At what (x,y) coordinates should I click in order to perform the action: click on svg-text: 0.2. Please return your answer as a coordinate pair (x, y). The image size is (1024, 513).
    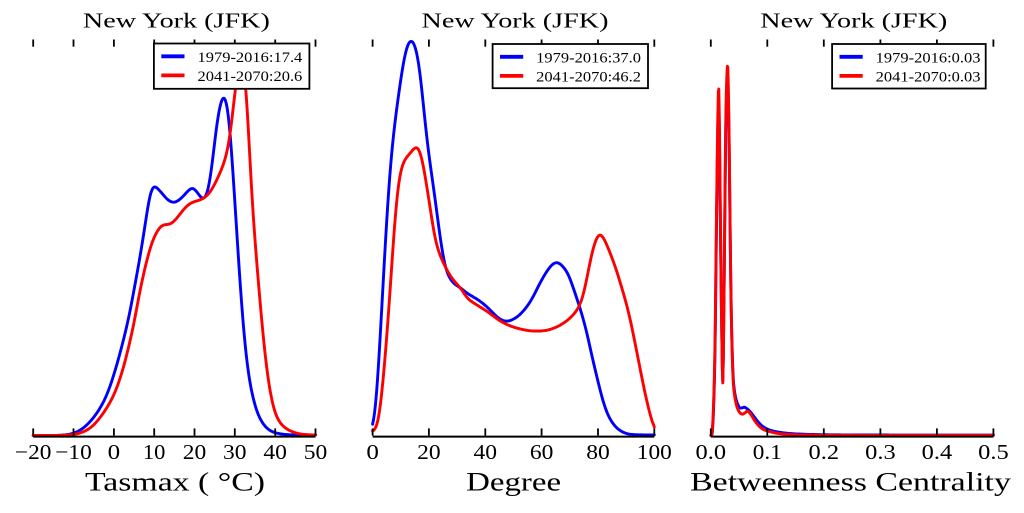
    Looking at the image, I should click on (824, 452).